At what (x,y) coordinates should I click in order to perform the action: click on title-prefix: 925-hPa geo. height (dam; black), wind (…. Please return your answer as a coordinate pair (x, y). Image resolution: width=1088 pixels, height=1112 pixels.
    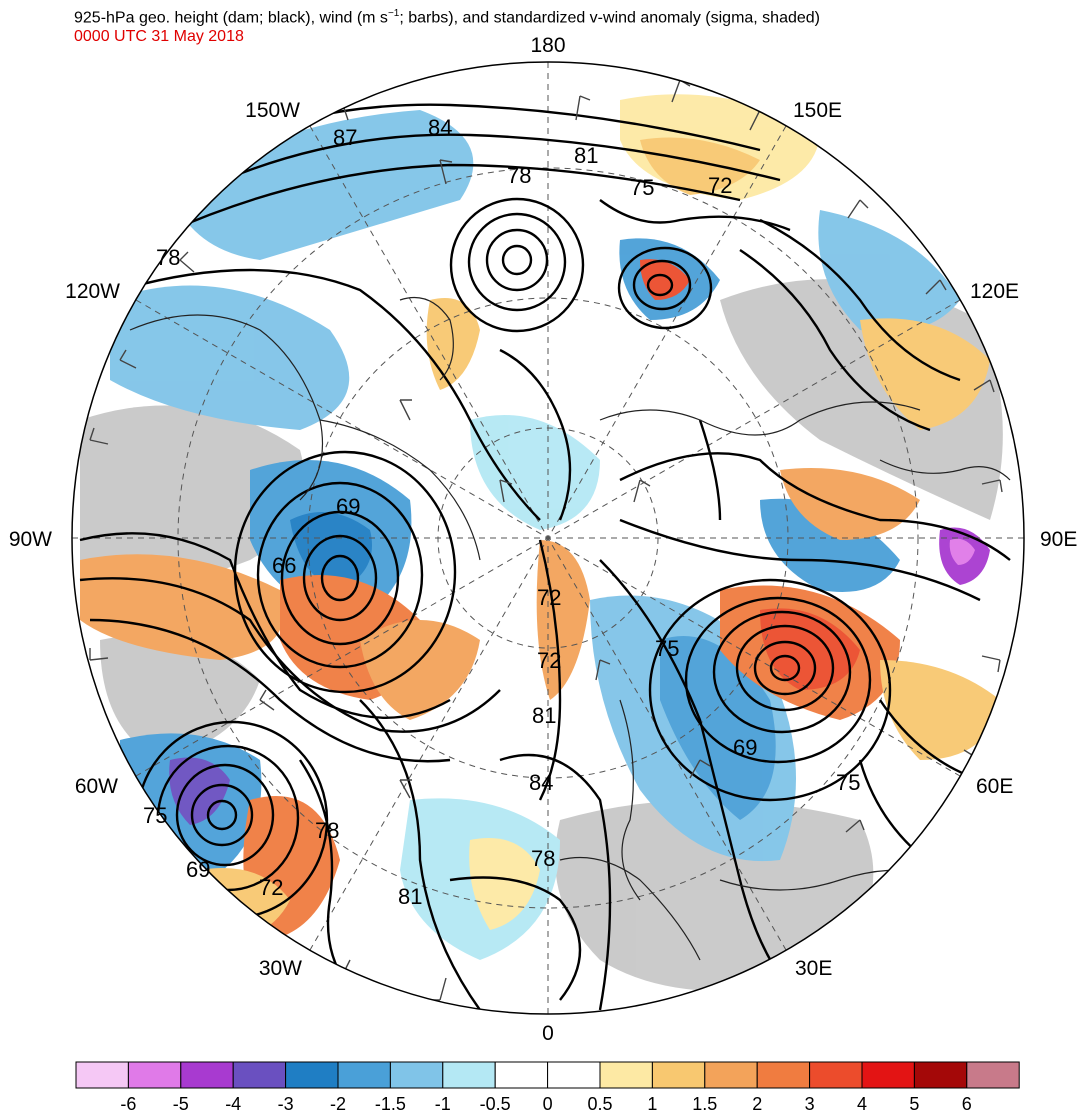
    Looking at the image, I should click on (231, 18).